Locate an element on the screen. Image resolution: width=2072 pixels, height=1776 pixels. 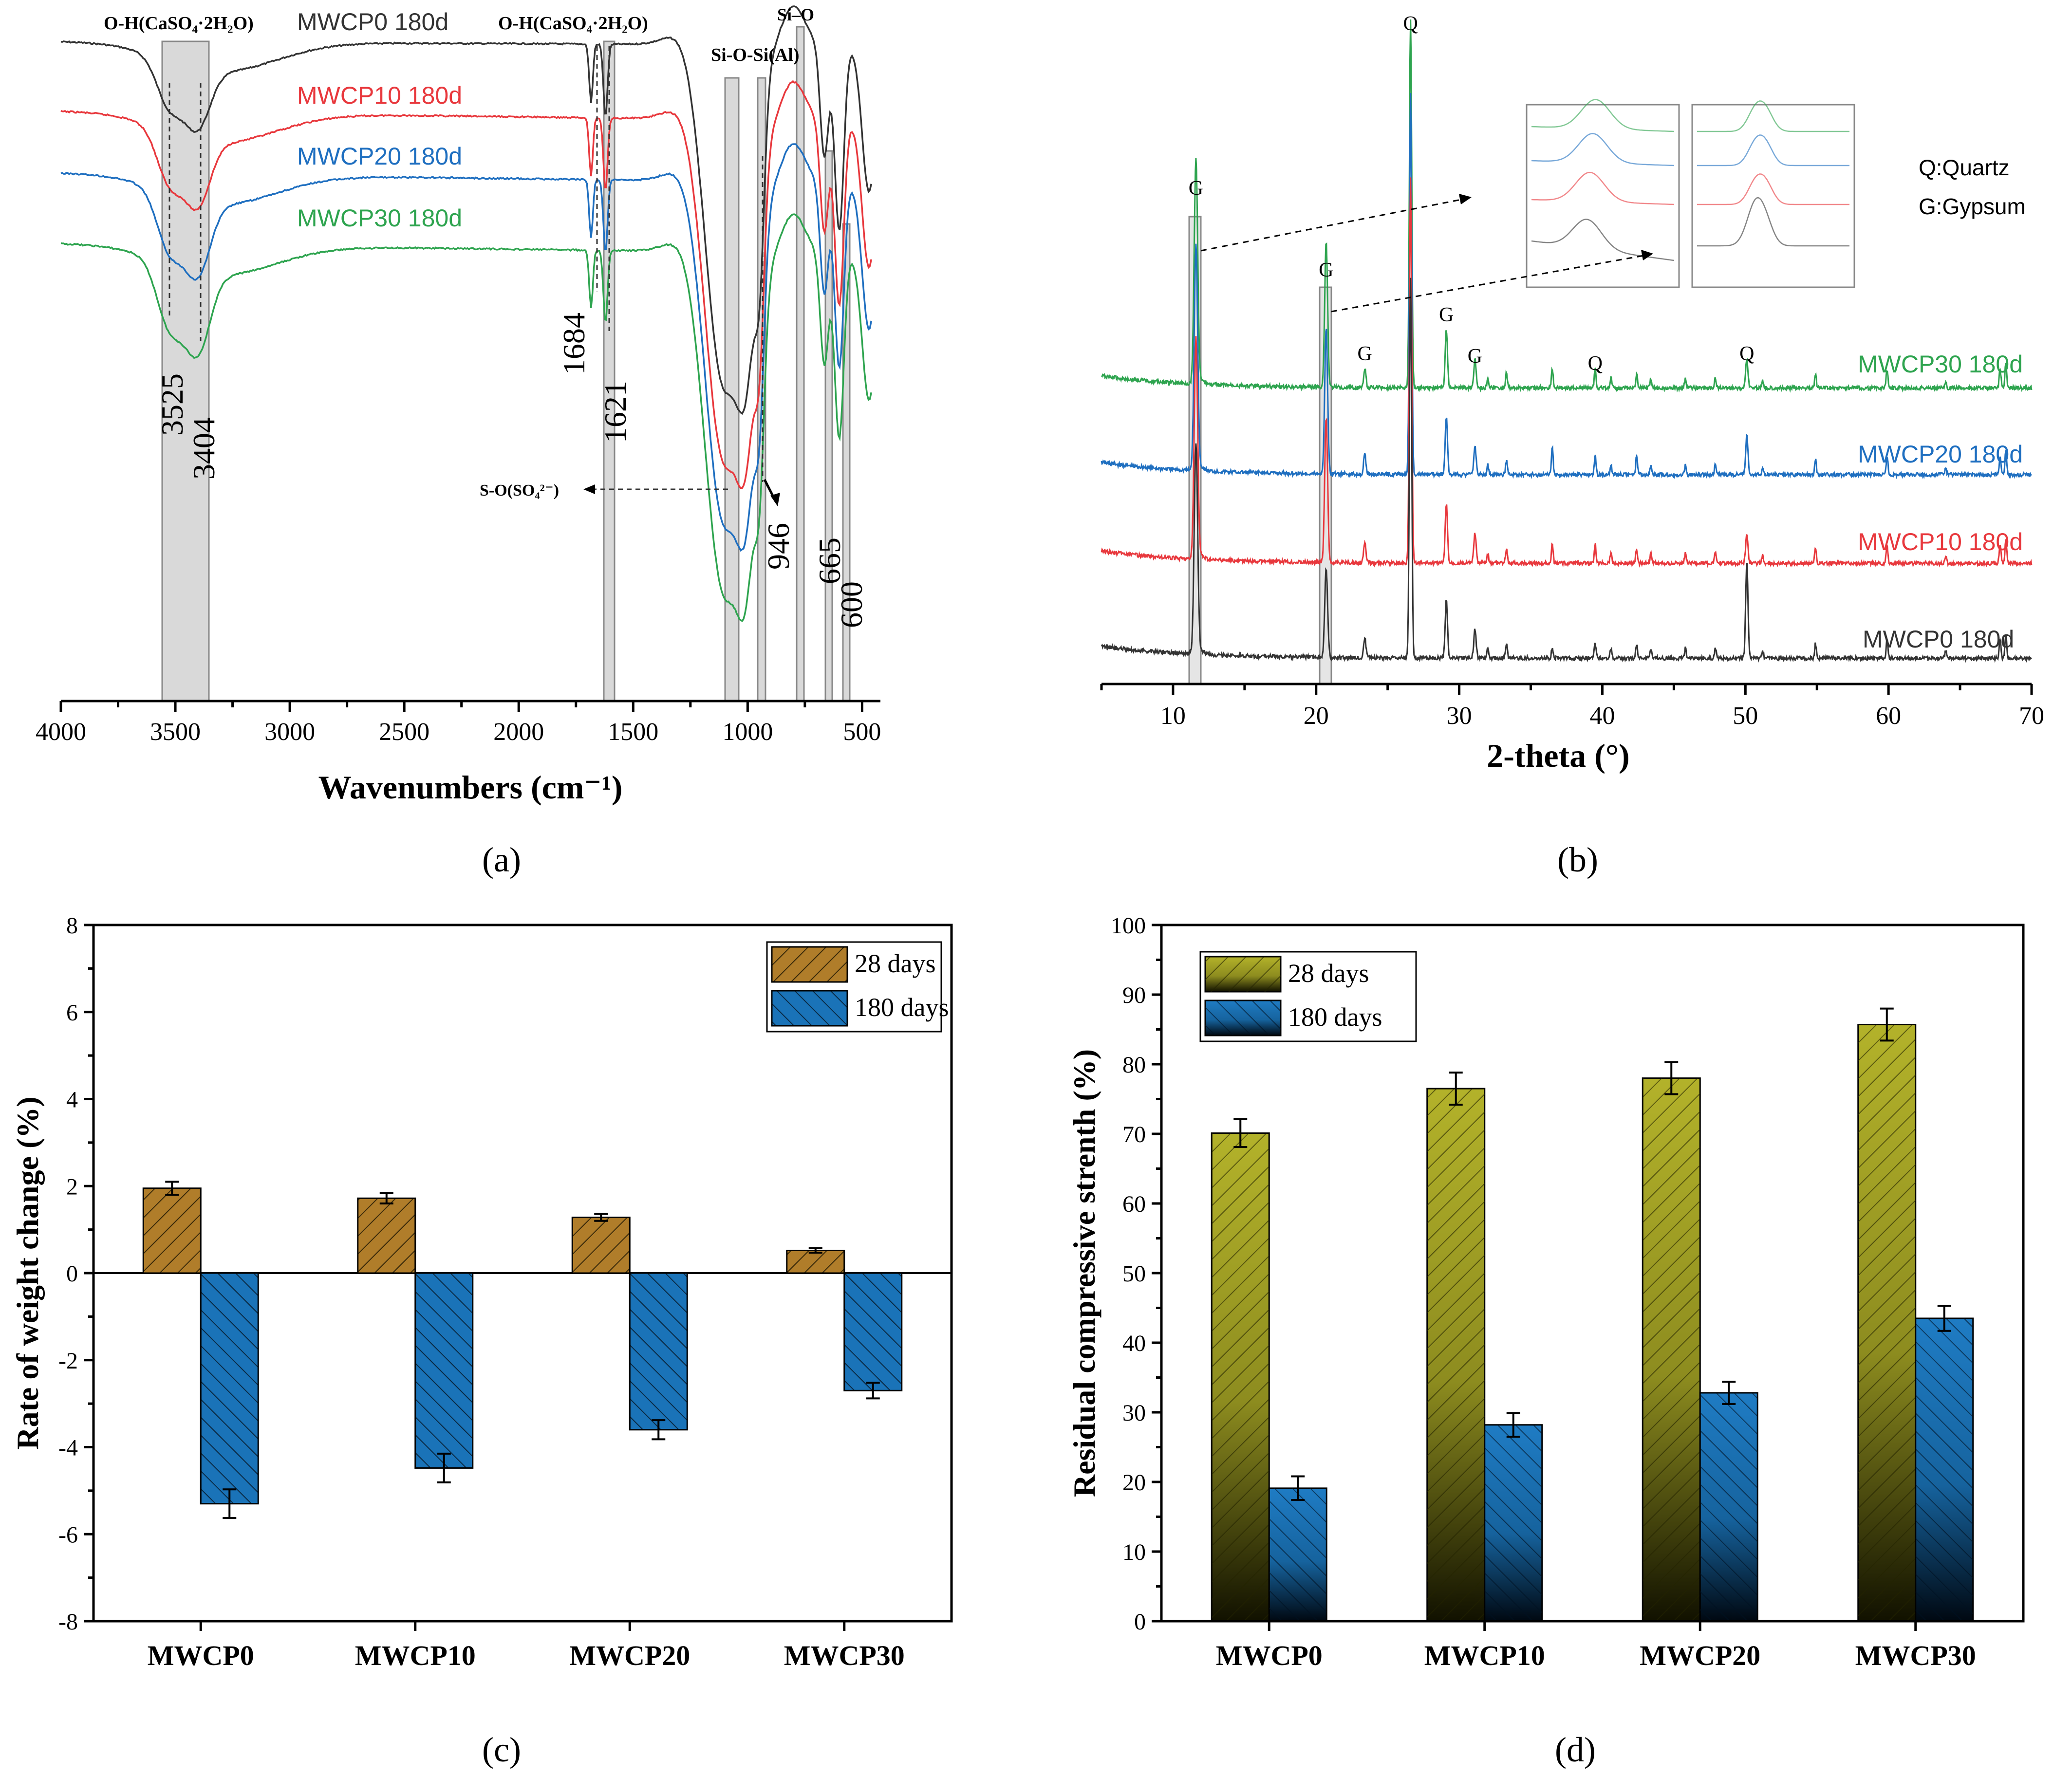
strength-y-tick-label: 50 is located at coordinates (1134, 1274).